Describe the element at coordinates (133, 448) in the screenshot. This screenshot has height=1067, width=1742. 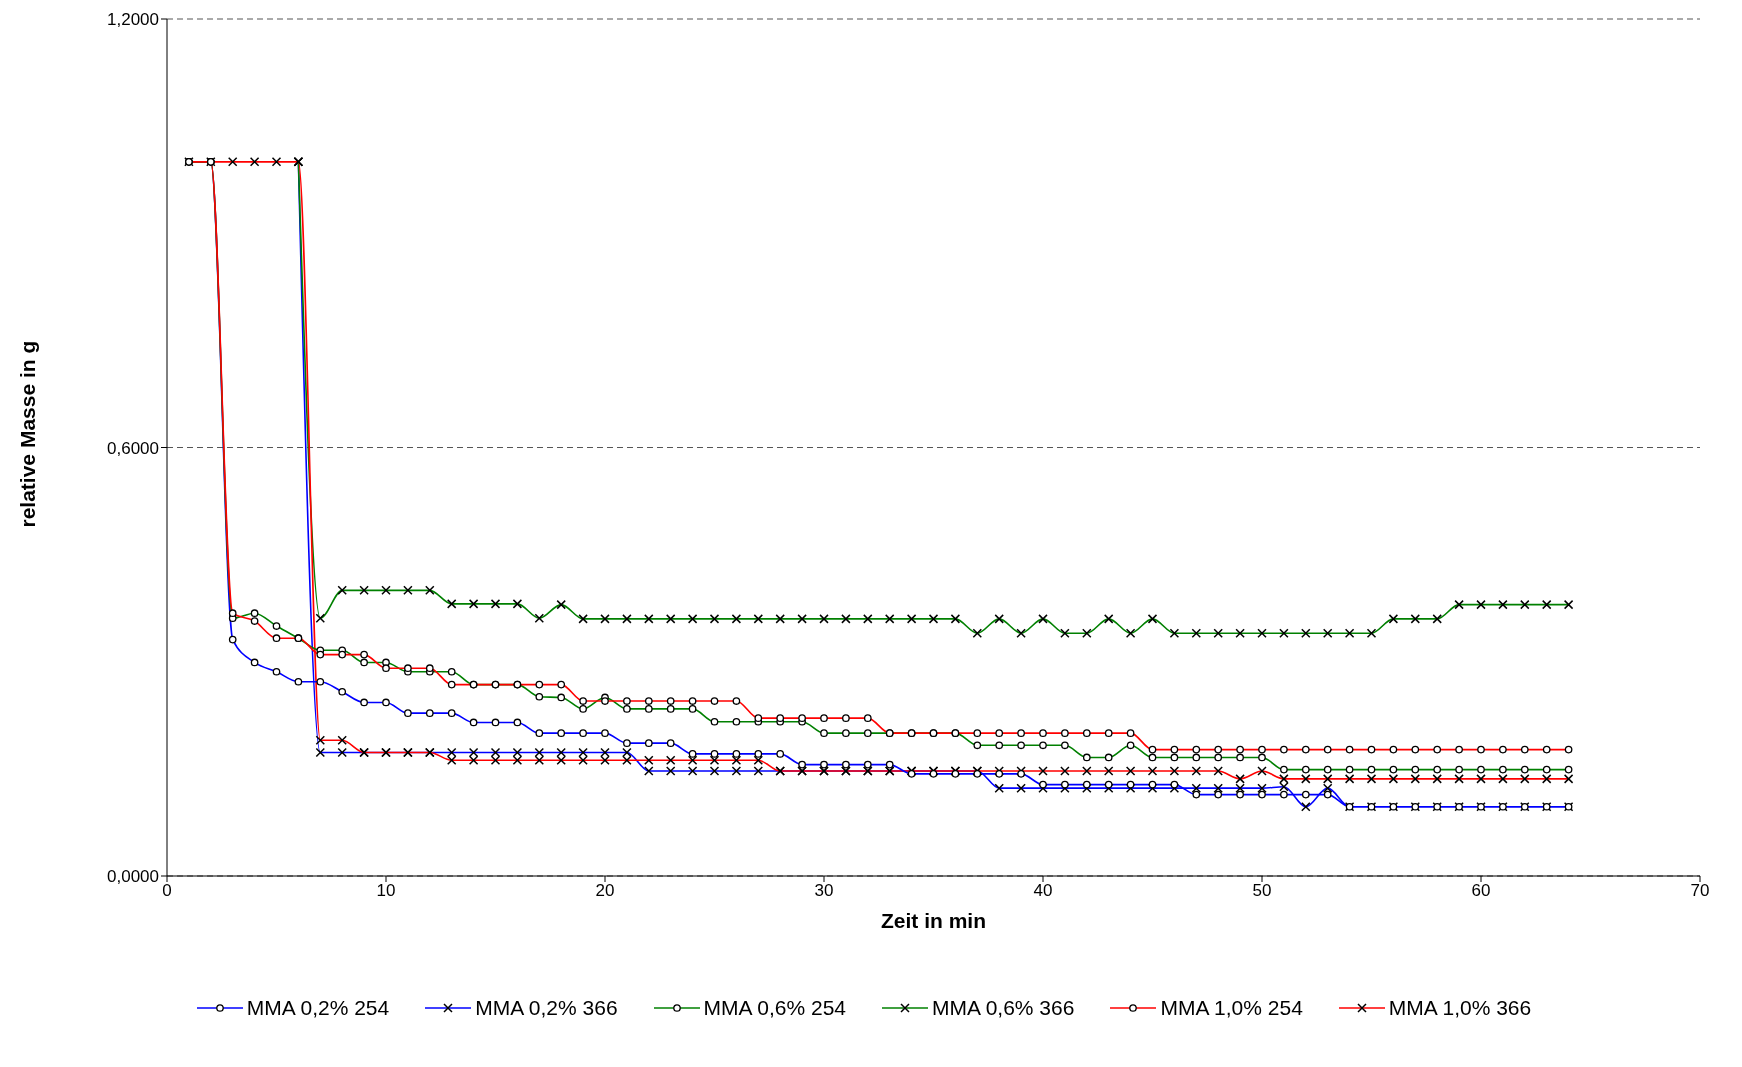
I see `y-tick-label: 0,6000` at that location.